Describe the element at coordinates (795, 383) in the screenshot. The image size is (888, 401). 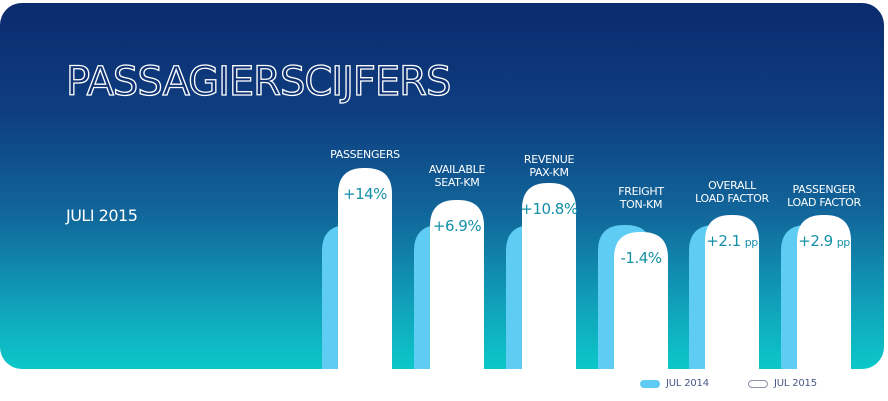
I see `legend-label-jul-2015: JUL 2015` at that location.